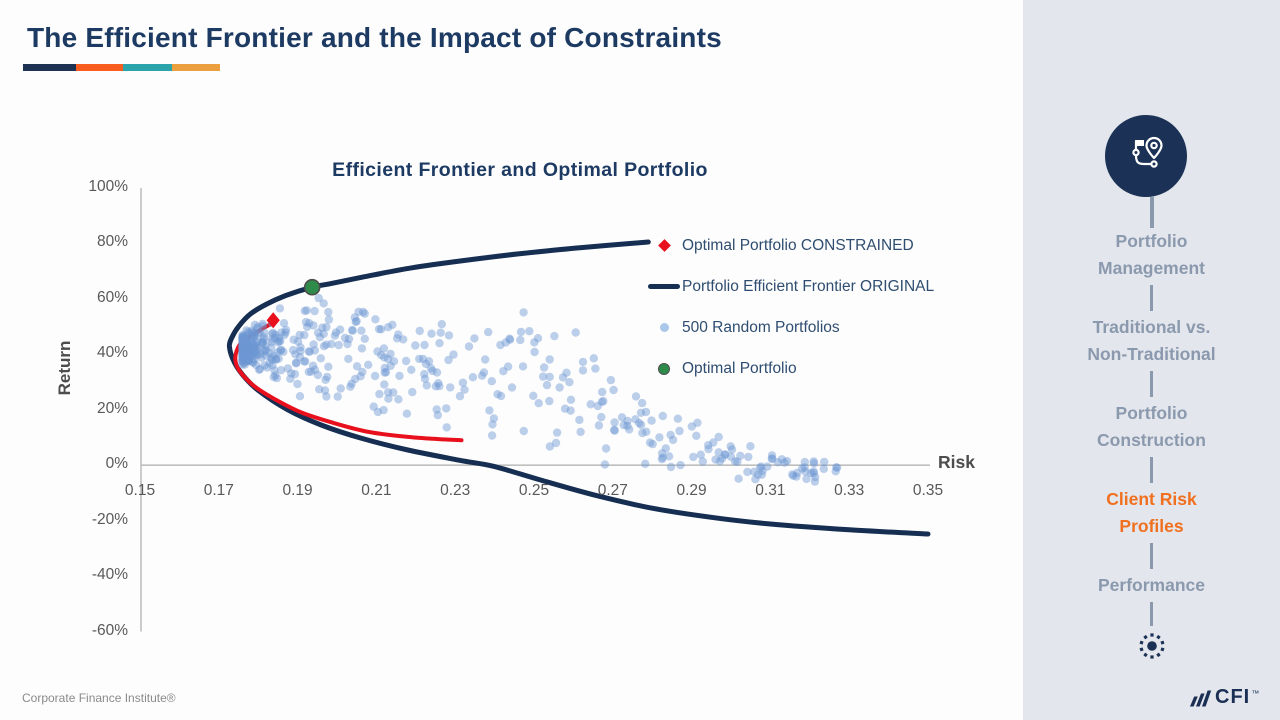 The height and width of the screenshot is (720, 1280). I want to click on sidebar-item-line: Profiles, so click(1151, 526).